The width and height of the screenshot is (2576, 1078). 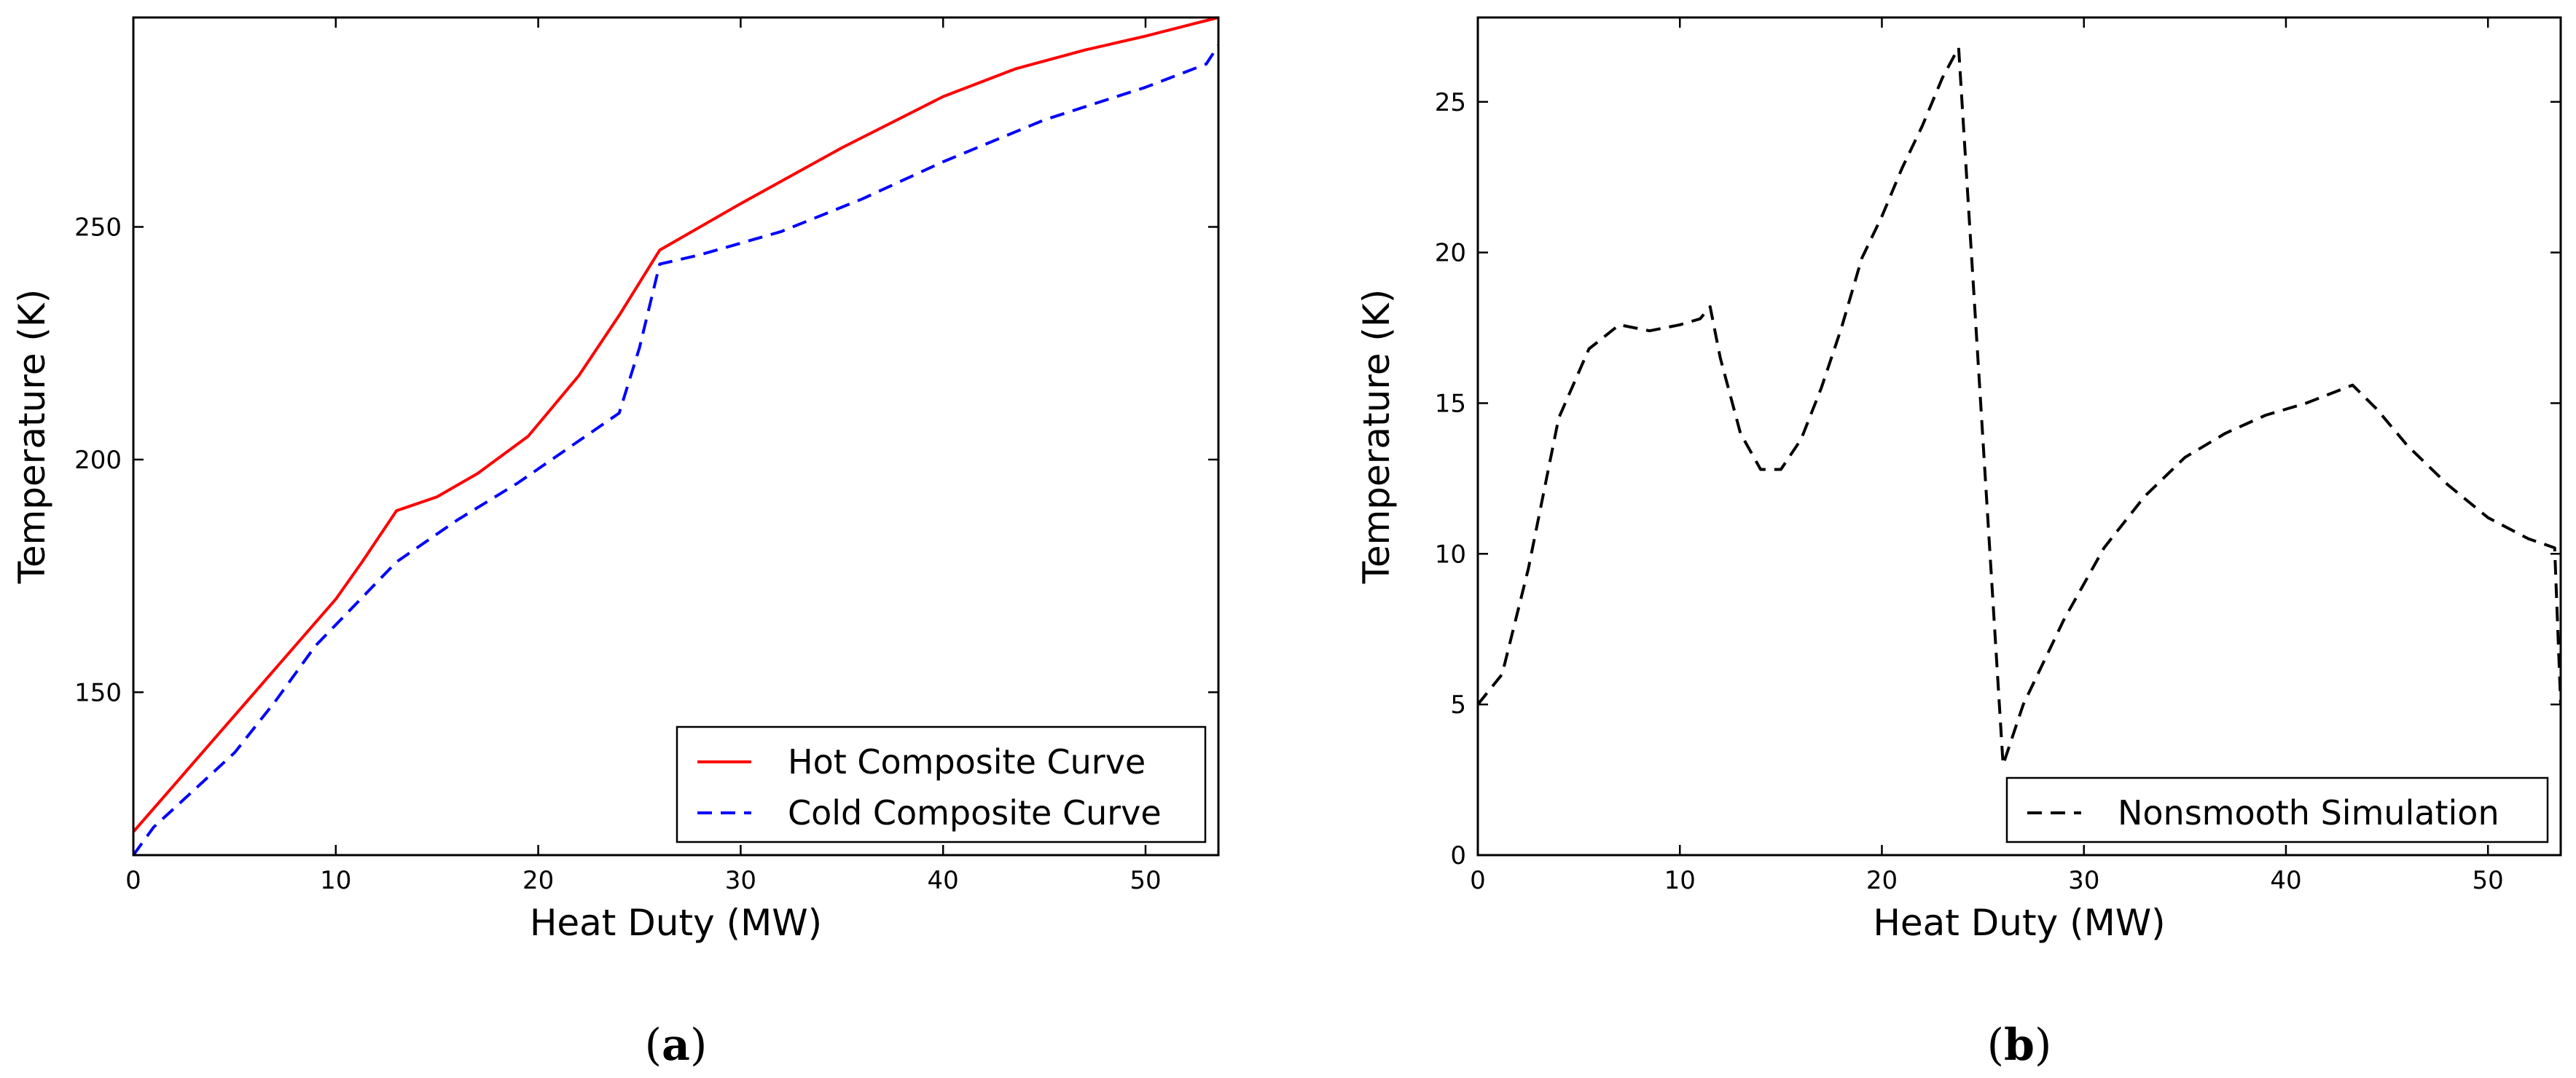 What do you see at coordinates (2285, 880) in the screenshot?
I see `panel-b-x-tick-label: 40` at bounding box center [2285, 880].